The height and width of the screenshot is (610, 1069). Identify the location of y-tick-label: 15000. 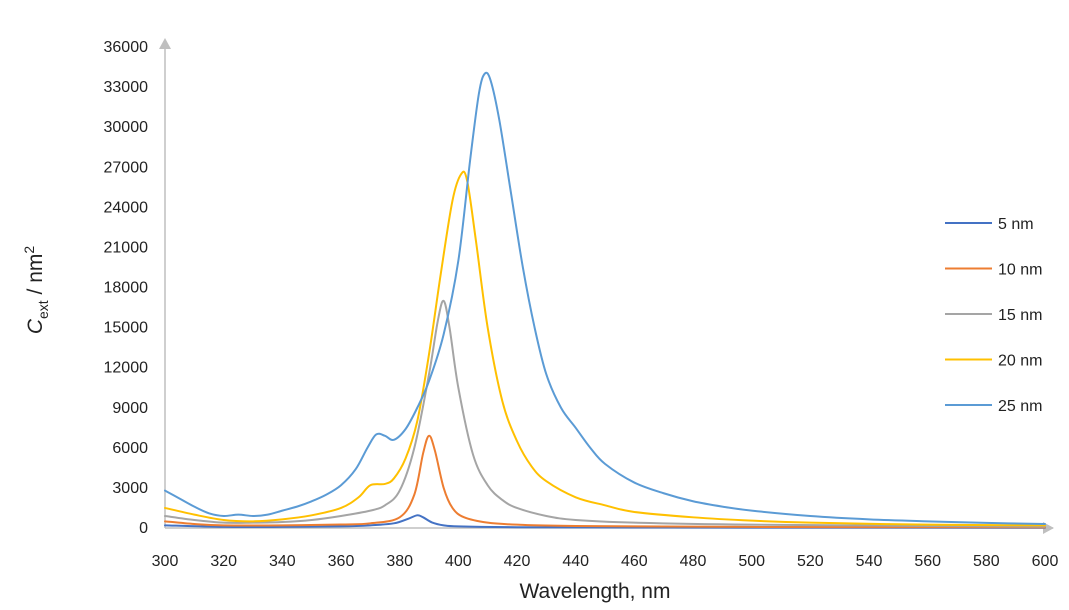
(126, 328).